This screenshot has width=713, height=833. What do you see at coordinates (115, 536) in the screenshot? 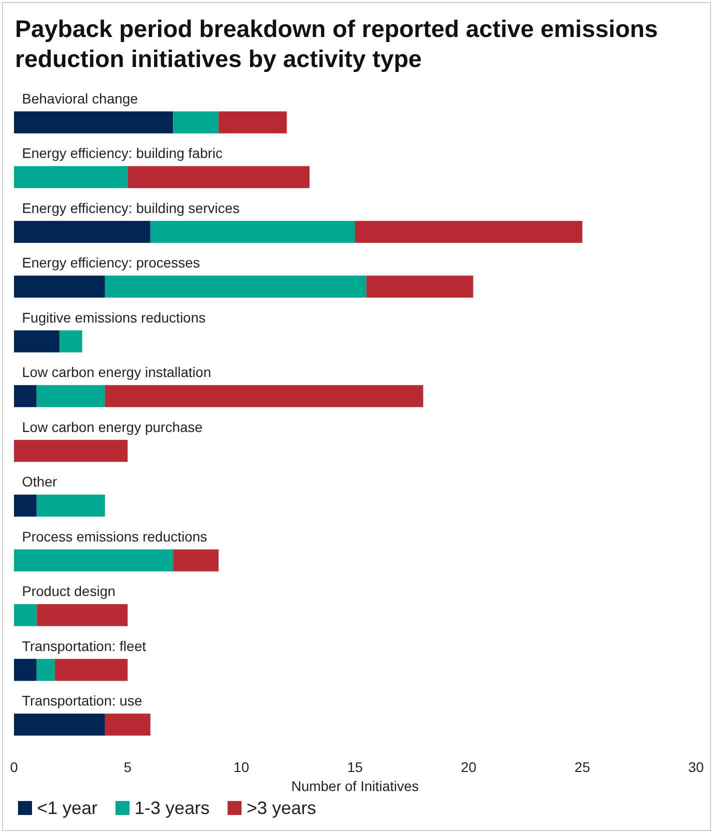
I see `y-tick-label: Process emissions reductions` at bounding box center [115, 536].